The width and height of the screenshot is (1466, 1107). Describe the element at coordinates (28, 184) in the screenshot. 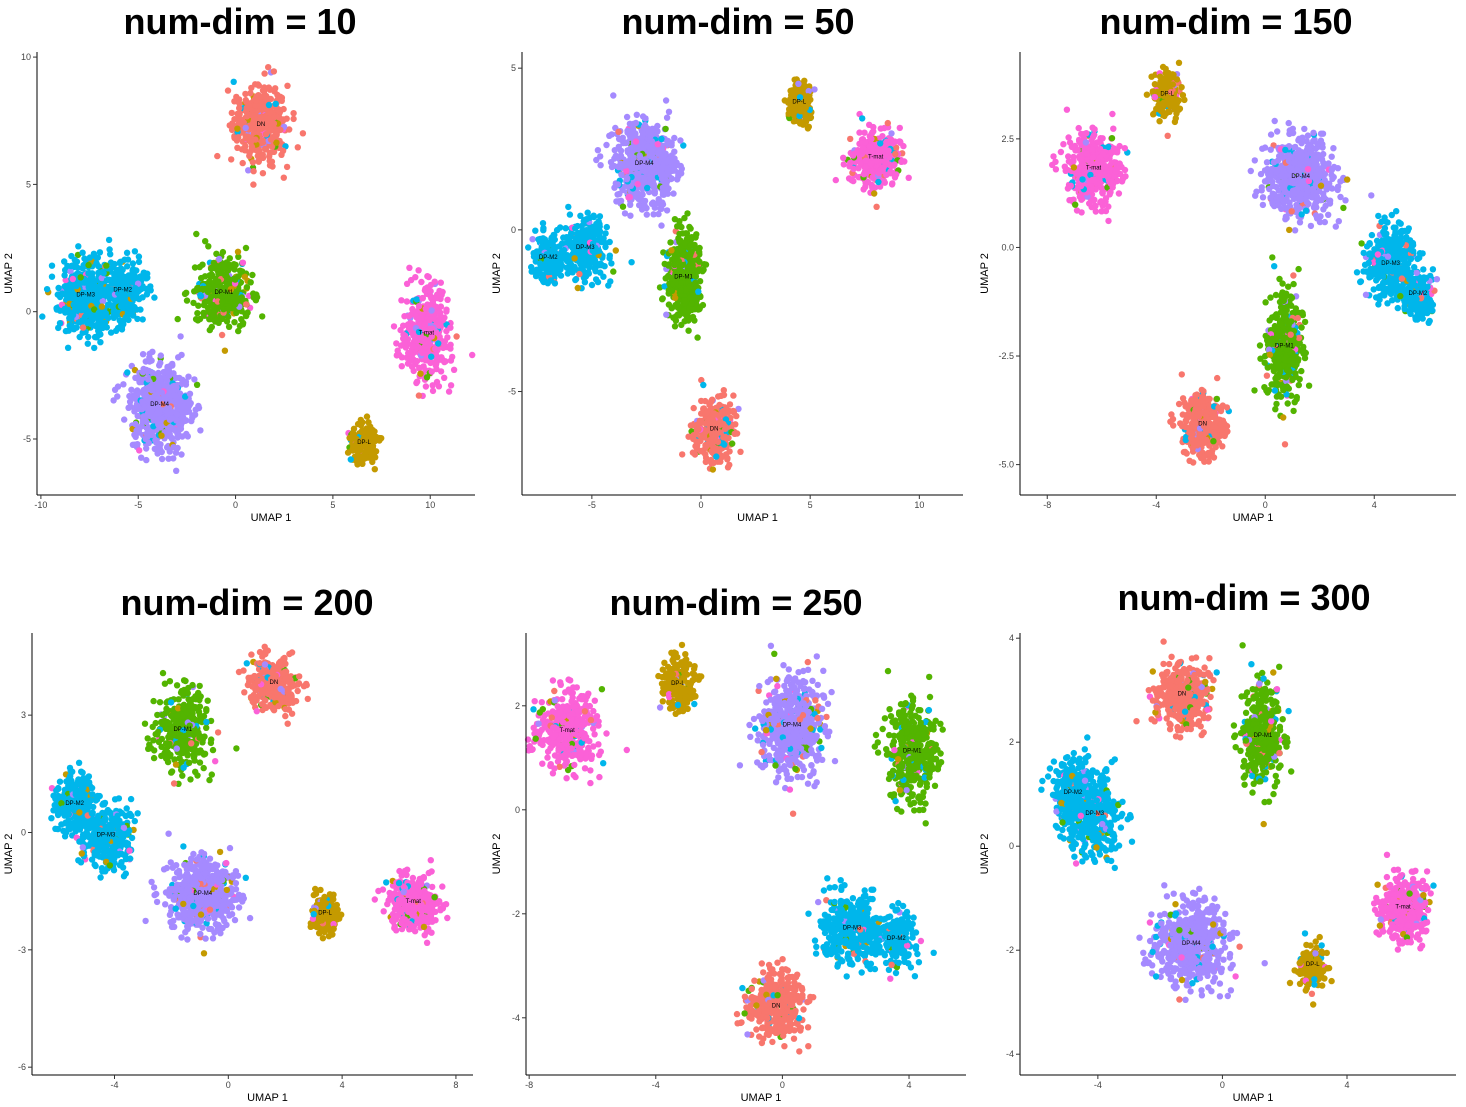

I see `y-tick-label: 5` at that location.